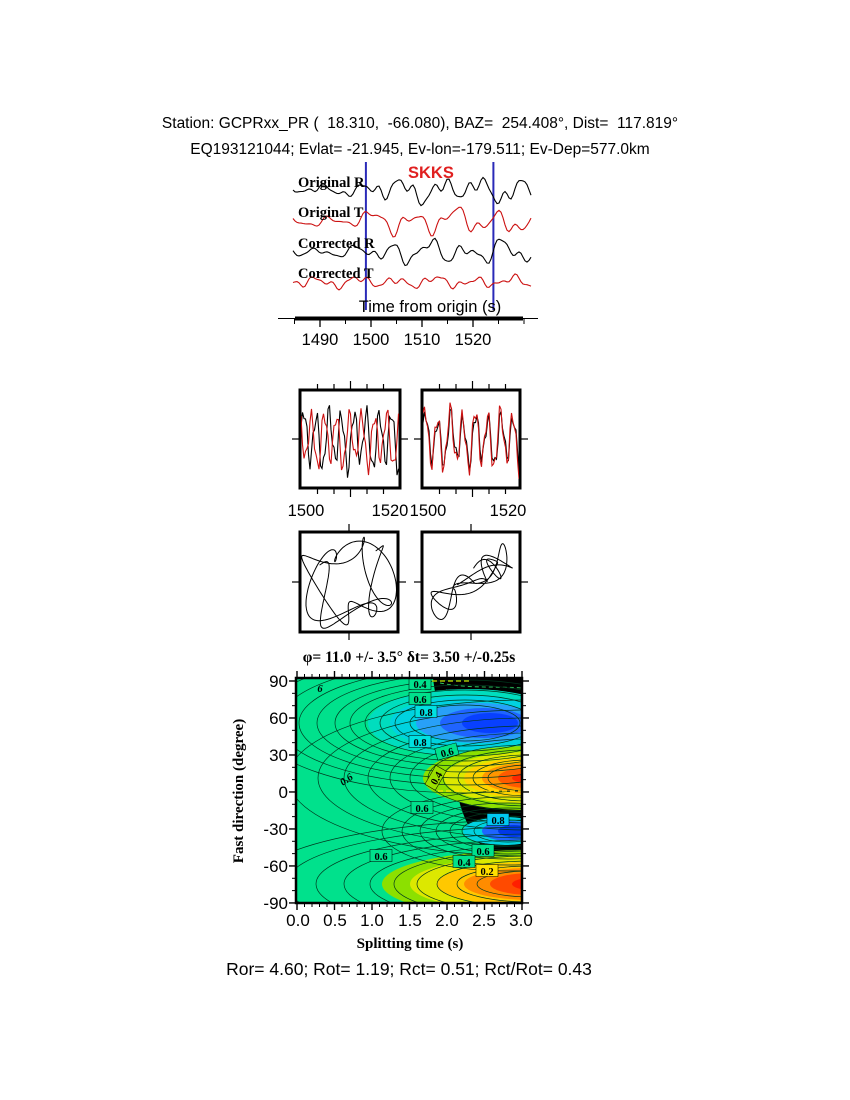 The height and width of the screenshot is (1100, 850). I want to click on zoom-left-tick-1520: 1520, so click(390, 511).